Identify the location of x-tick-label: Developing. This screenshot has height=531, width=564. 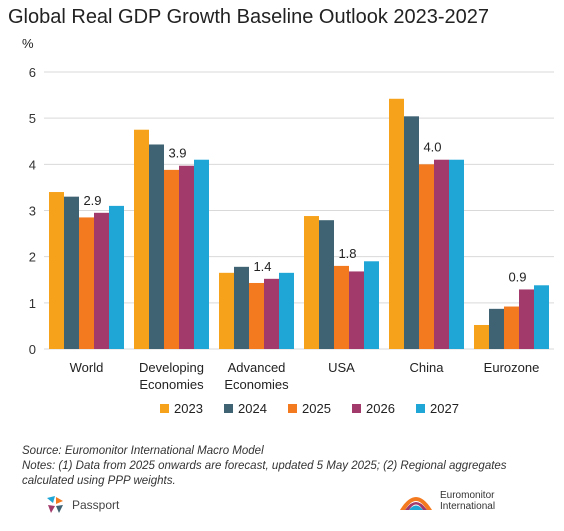
(171, 367).